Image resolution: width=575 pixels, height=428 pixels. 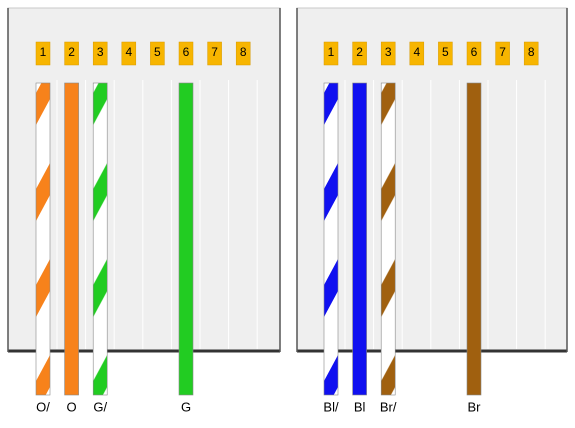 What do you see at coordinates (100, 406) in the screenshot?
I see `wire-label: G/` at bounding box center [100, 406].